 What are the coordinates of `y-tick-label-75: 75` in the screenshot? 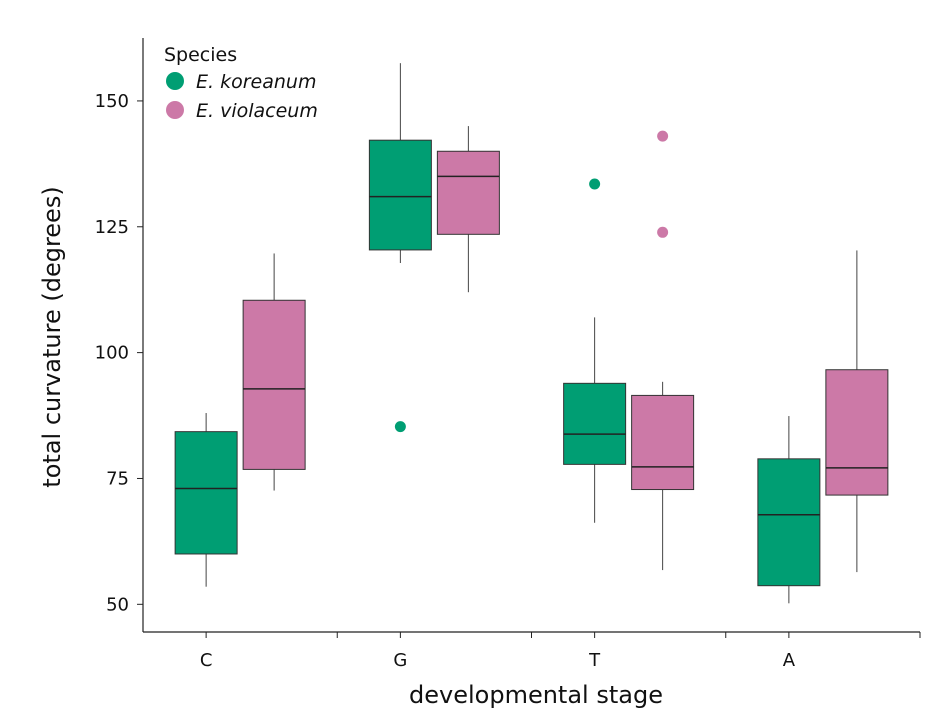 It's located at (117, 478).